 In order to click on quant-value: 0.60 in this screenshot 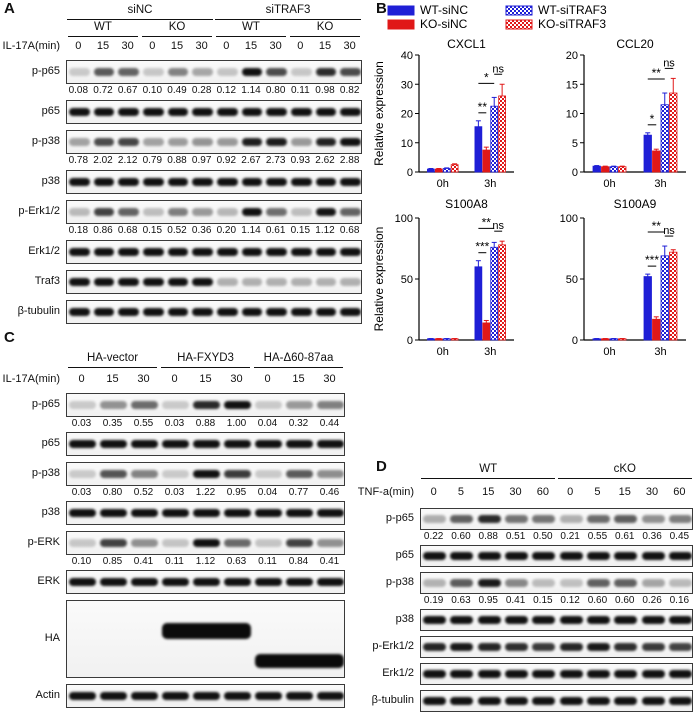, I will do `click(597, 600)`.